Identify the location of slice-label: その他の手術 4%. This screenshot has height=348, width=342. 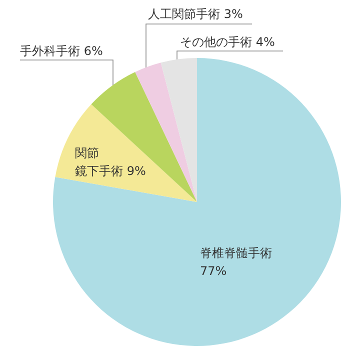
(227, 42).